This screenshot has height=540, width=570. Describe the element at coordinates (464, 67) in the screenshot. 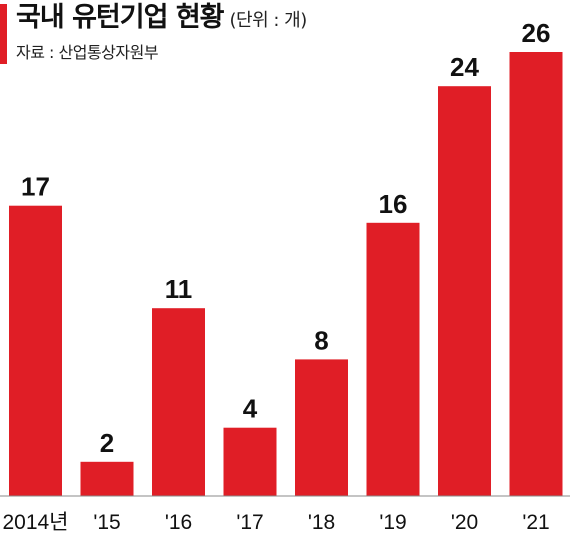

I see `value-label-6: 24` at that location.